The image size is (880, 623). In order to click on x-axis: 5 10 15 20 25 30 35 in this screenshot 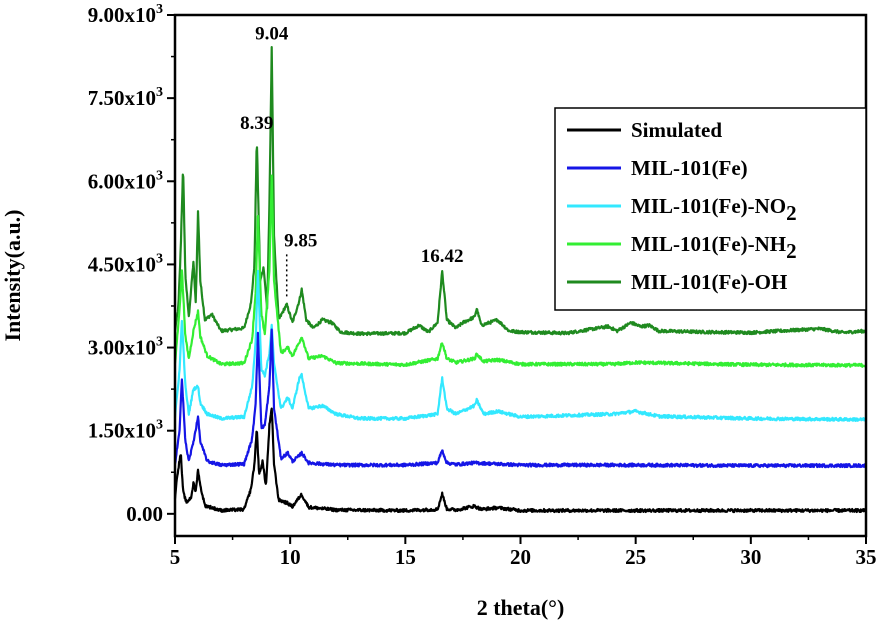, I will do `click(523, 552)`.